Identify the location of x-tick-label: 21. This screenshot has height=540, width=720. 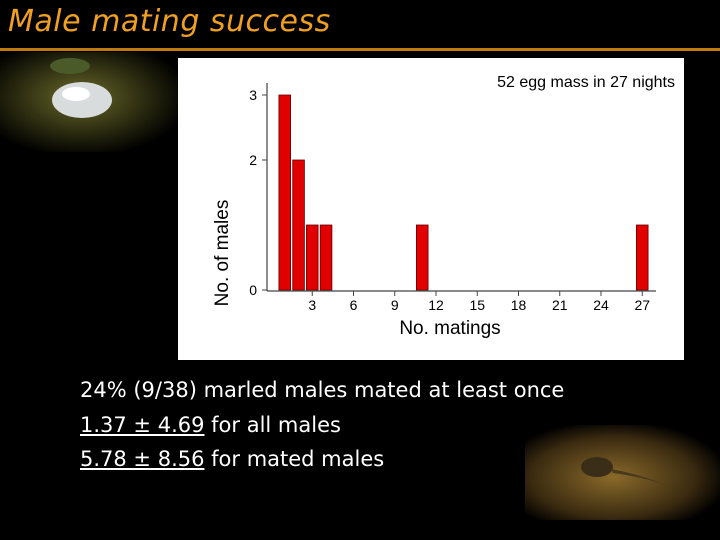
(560, 305).